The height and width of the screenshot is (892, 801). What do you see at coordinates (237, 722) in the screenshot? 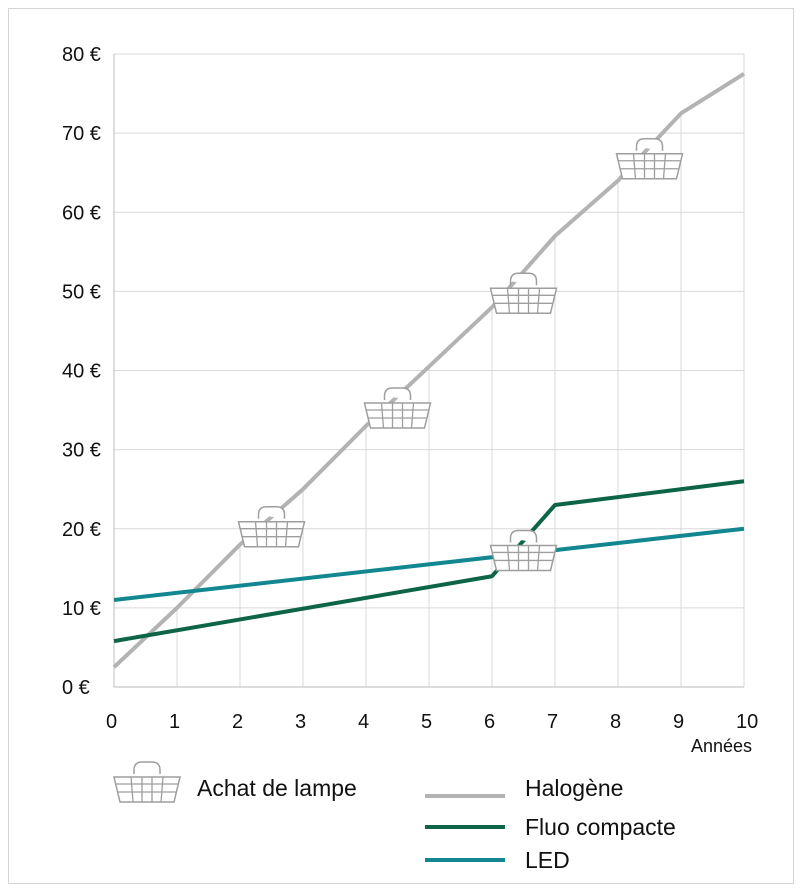
I see `x-tick-label: 2` at bounding box center [237, 722].